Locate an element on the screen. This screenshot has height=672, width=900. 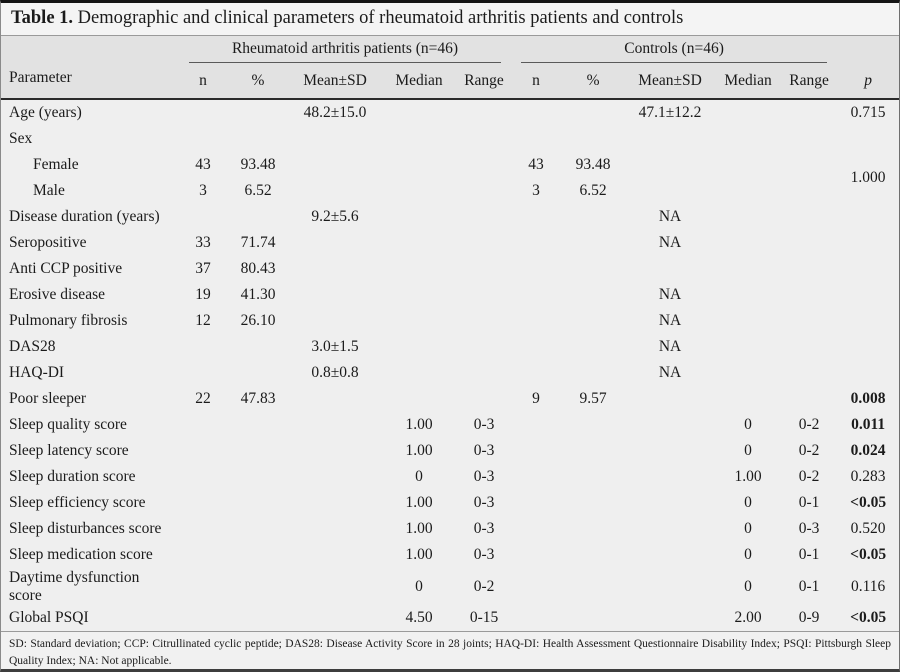
table-row: Anti CCP positive 37 80.43 is located at coordinates (450, 269).